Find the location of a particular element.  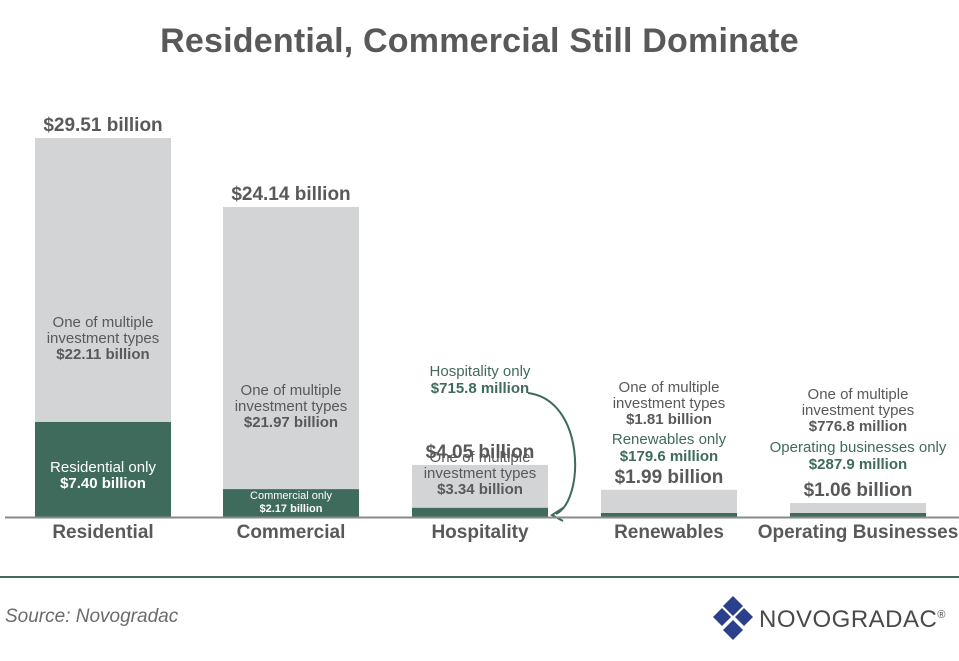

only-text-2: Hospitality only is located at coordinates (480, 371).